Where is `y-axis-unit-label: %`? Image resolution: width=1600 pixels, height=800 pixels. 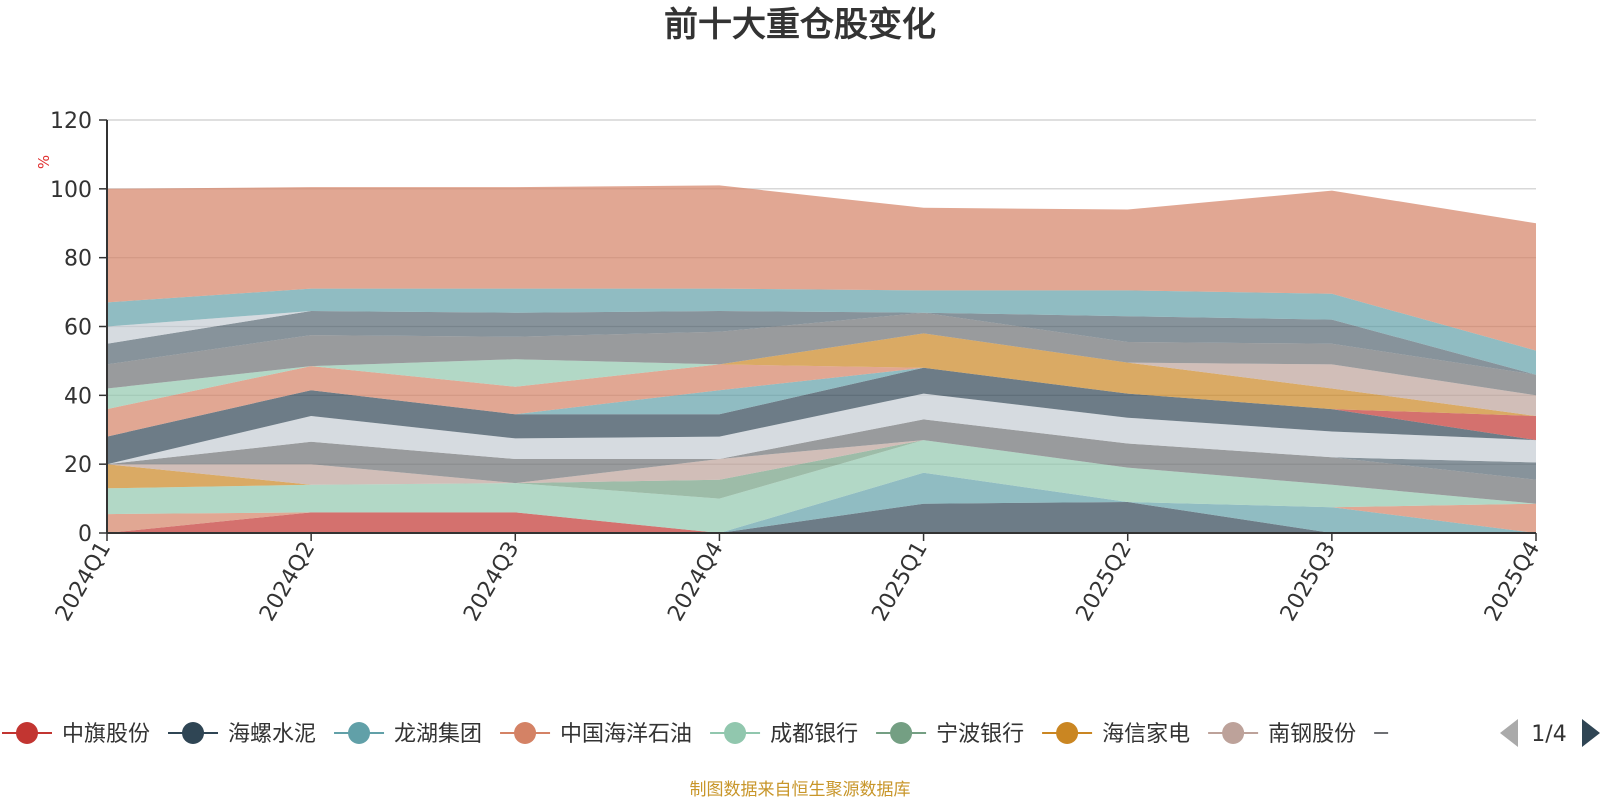 y-axis-unit-label: % is located at coordinates (44, 162).